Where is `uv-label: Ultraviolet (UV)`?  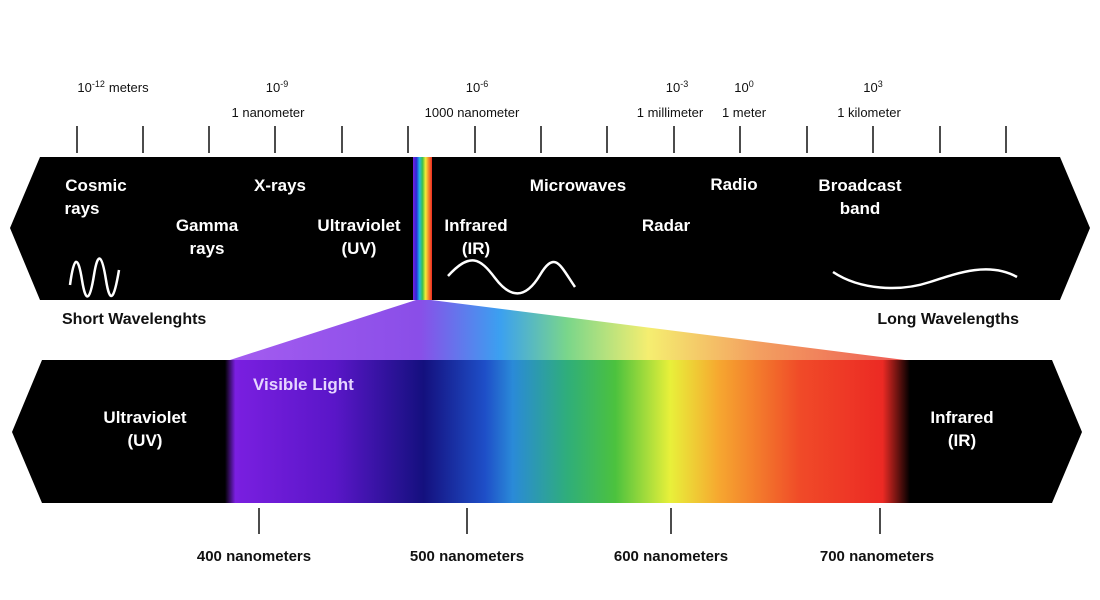
uv-label: Ultraviolet (UV) is located at coordinates (144, 429).